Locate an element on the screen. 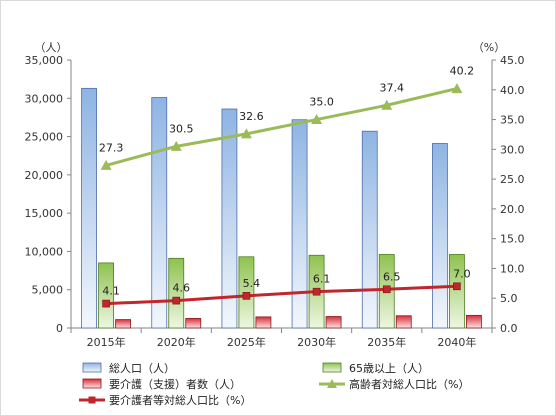 This screenshot has height=416, width=556. left-tick-label: 35,000 is located at coordinates (44, 60).